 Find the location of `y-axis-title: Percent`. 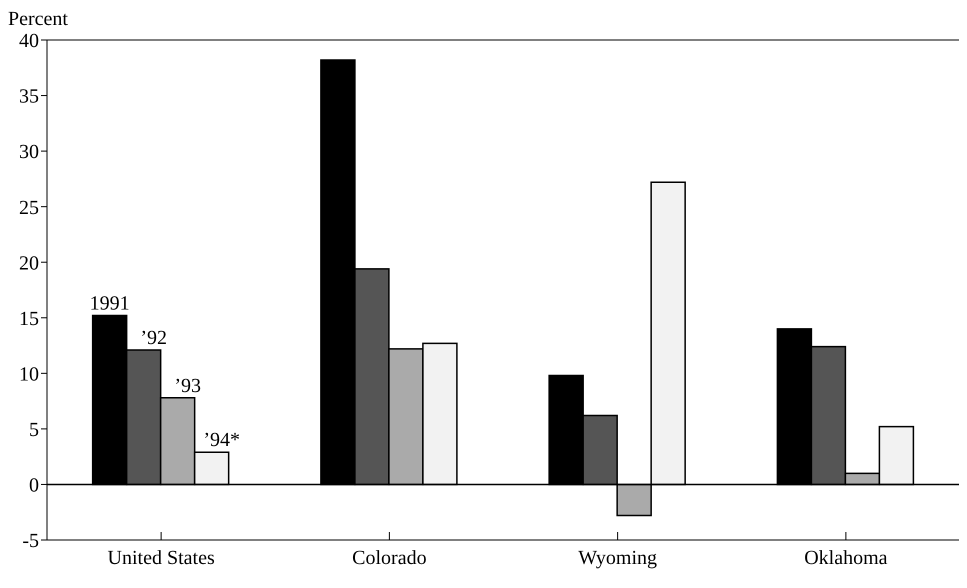

y-axis-title: Percent is located at coordinates (38, 19).